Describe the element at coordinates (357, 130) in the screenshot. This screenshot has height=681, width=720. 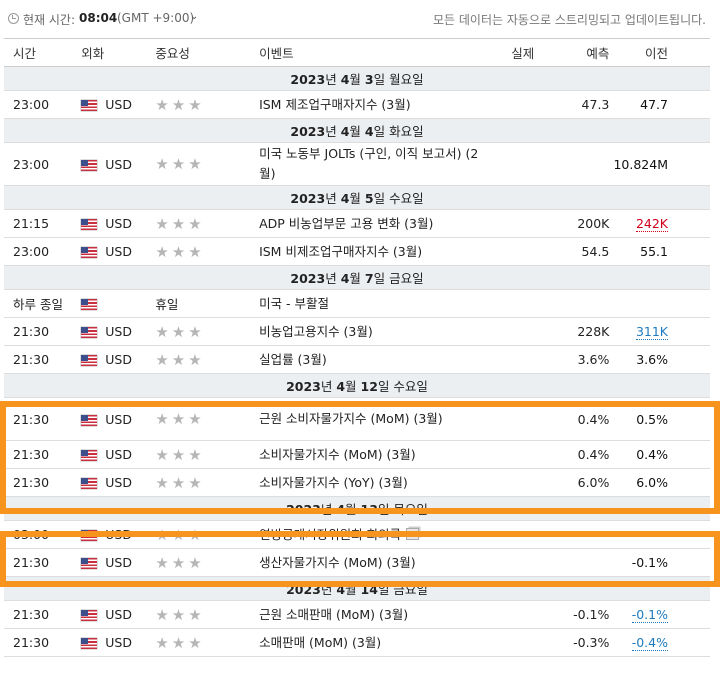
I see `date-label: 2023년 4월 4일 화요일` at that location.